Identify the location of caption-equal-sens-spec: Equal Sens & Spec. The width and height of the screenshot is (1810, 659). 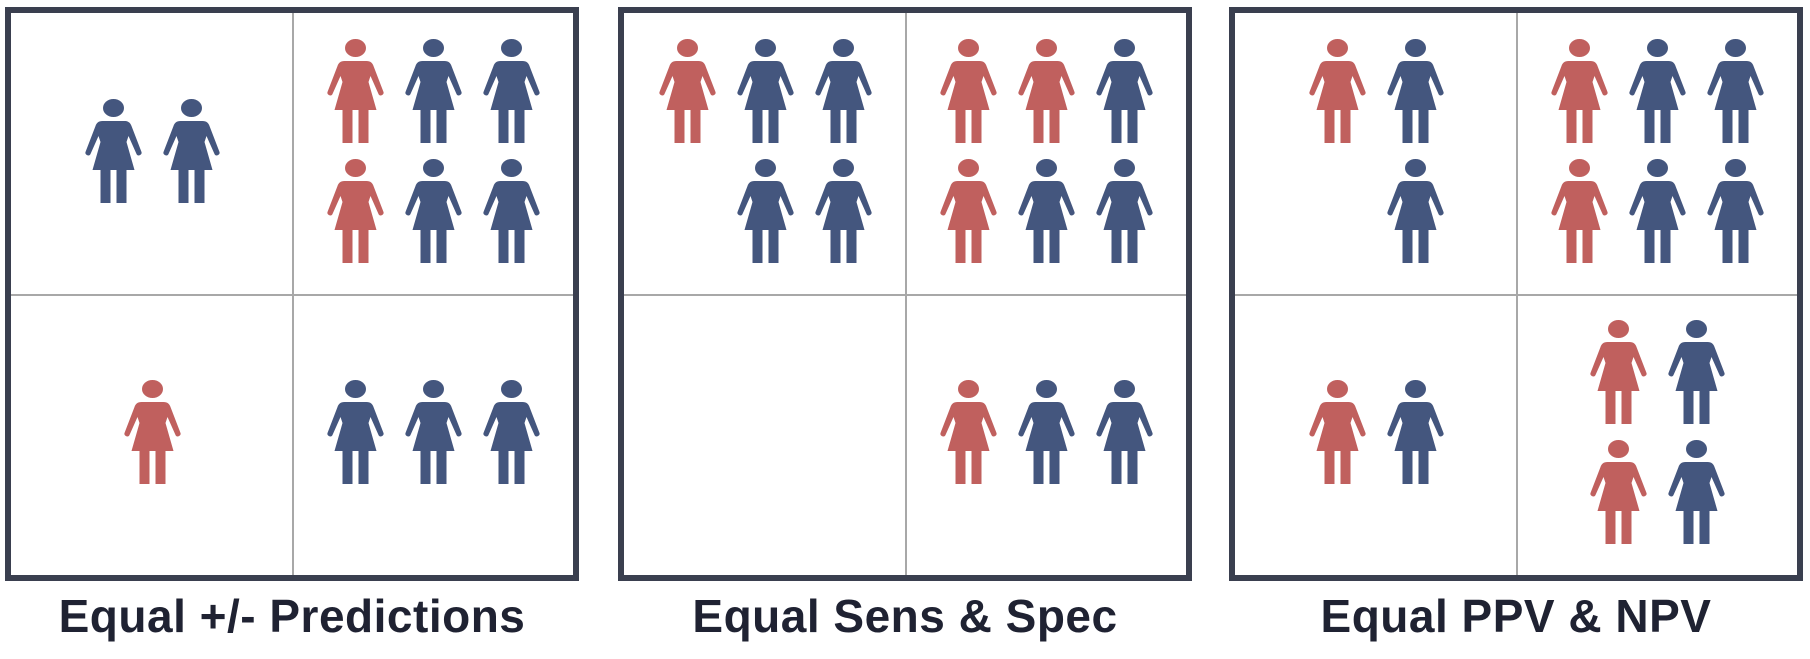
(905, 616).